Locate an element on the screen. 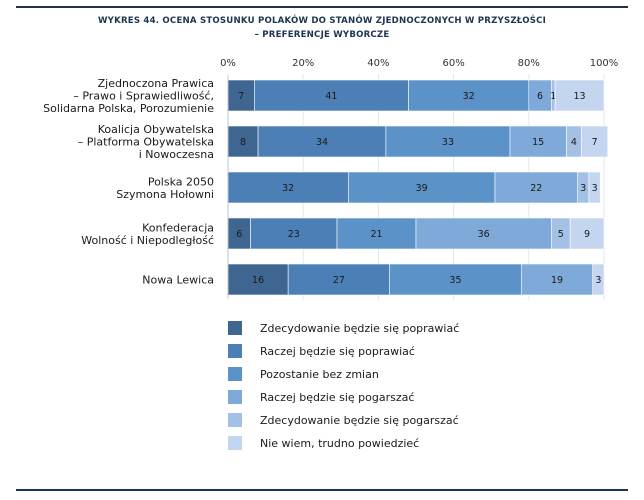  data-label: 16 is located at coordinates (258, 280).